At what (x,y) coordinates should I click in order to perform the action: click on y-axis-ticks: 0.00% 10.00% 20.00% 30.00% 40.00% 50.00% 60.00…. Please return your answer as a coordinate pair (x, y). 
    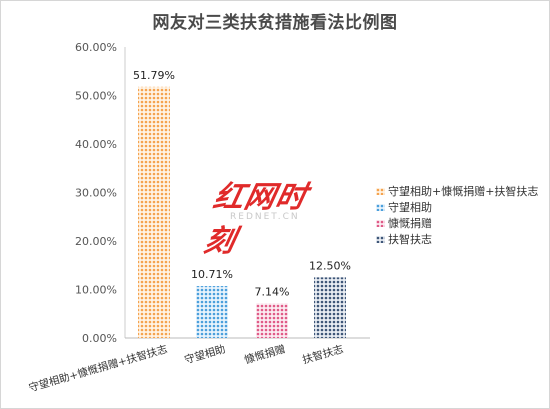
    Looking at the image, I should click on (96, 193).